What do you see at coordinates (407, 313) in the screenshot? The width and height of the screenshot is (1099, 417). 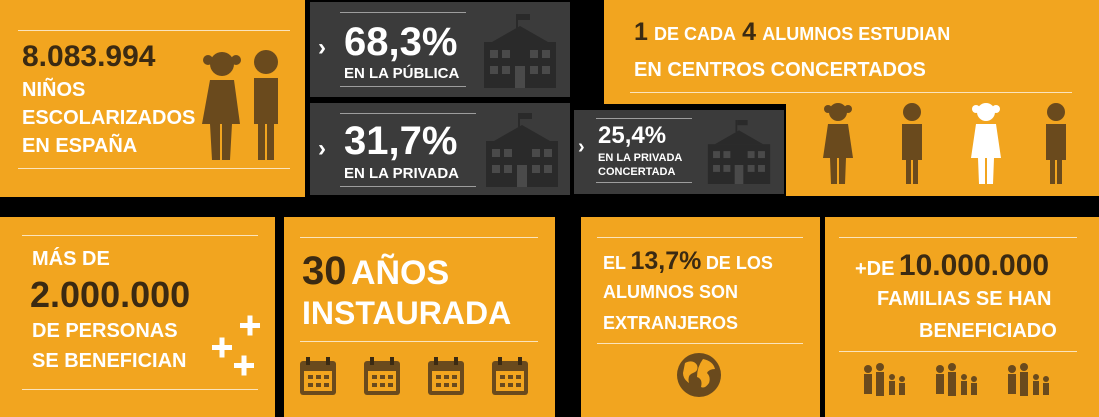 I see `years-line-2: INSTAURADA` at bounding box center [407, 313].